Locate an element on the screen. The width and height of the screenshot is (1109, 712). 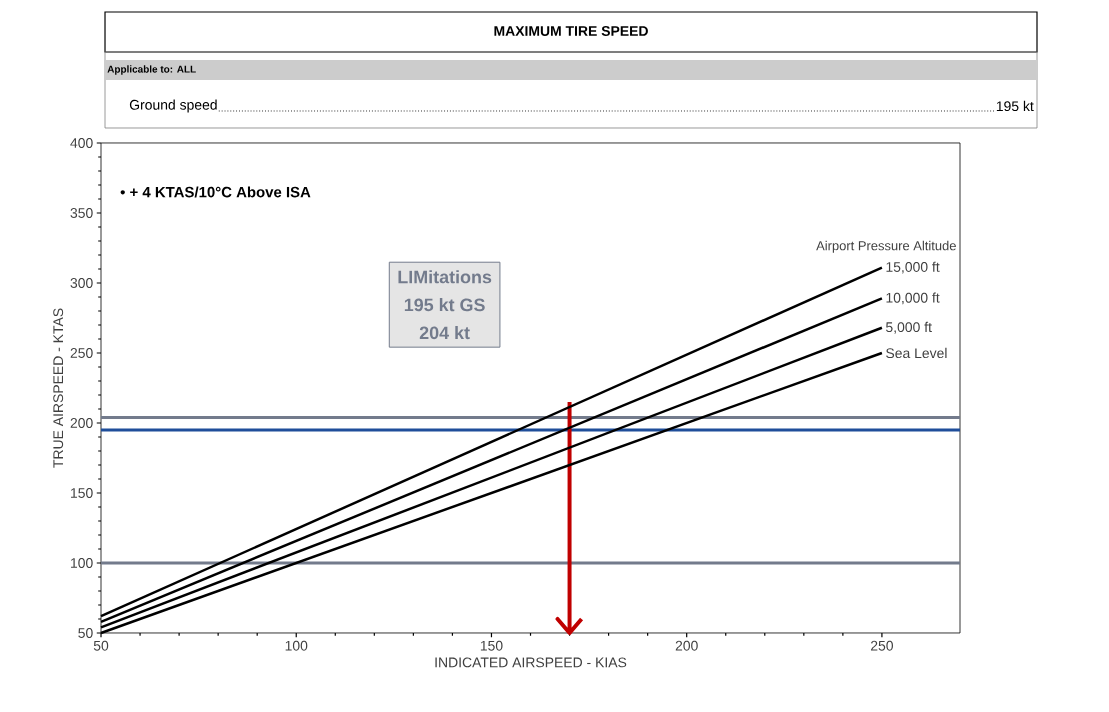
text: 195 kt is located at coordinates (1015, 106).